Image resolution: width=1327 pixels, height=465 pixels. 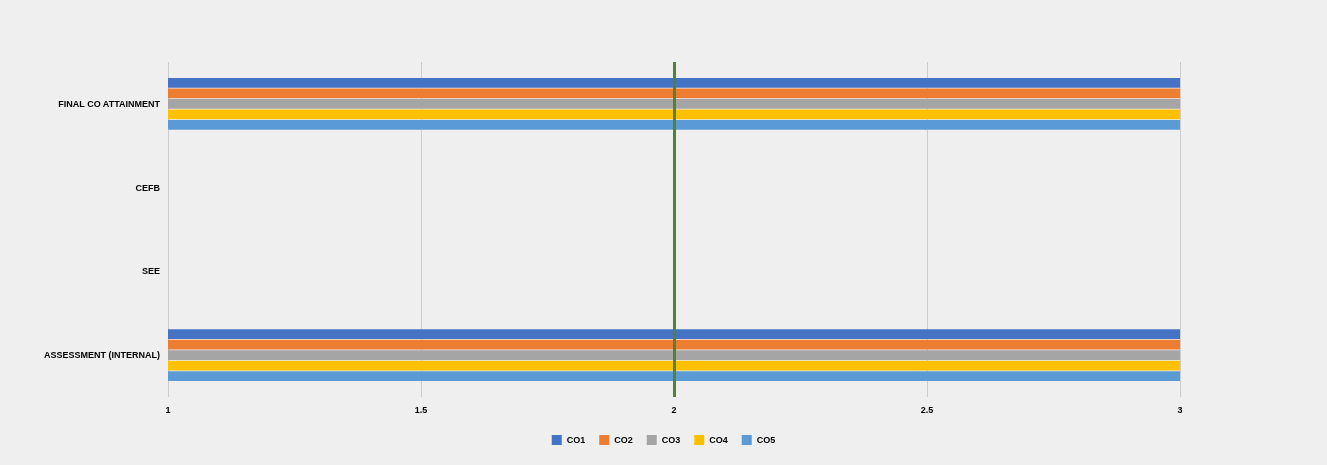 I want to click on legend-label: CO3, so click(x=671, y=440).